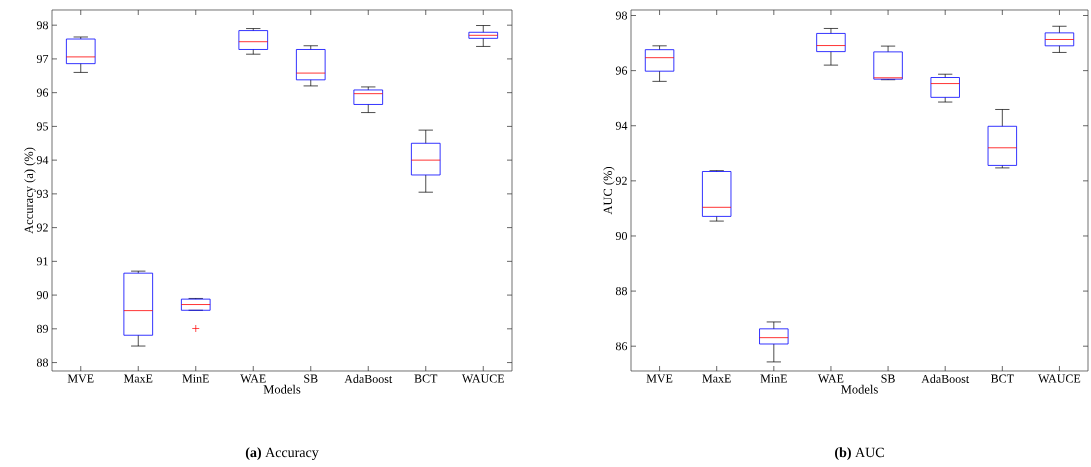 This screenshot has width=1091, height=467. What do you see at coordinates (621, 346) in the screenshot?
I see `y-tick-label: 86` at bounding box center [621, 346].